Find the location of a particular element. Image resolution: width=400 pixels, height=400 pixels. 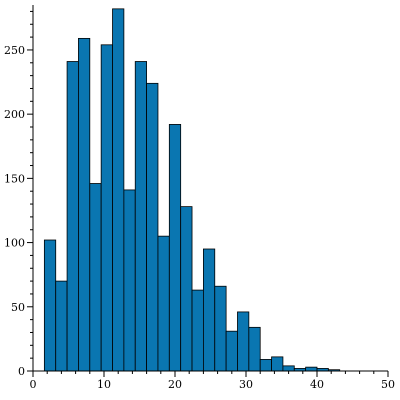

y-tick-label: 100 is located at coordinates (14, 243).